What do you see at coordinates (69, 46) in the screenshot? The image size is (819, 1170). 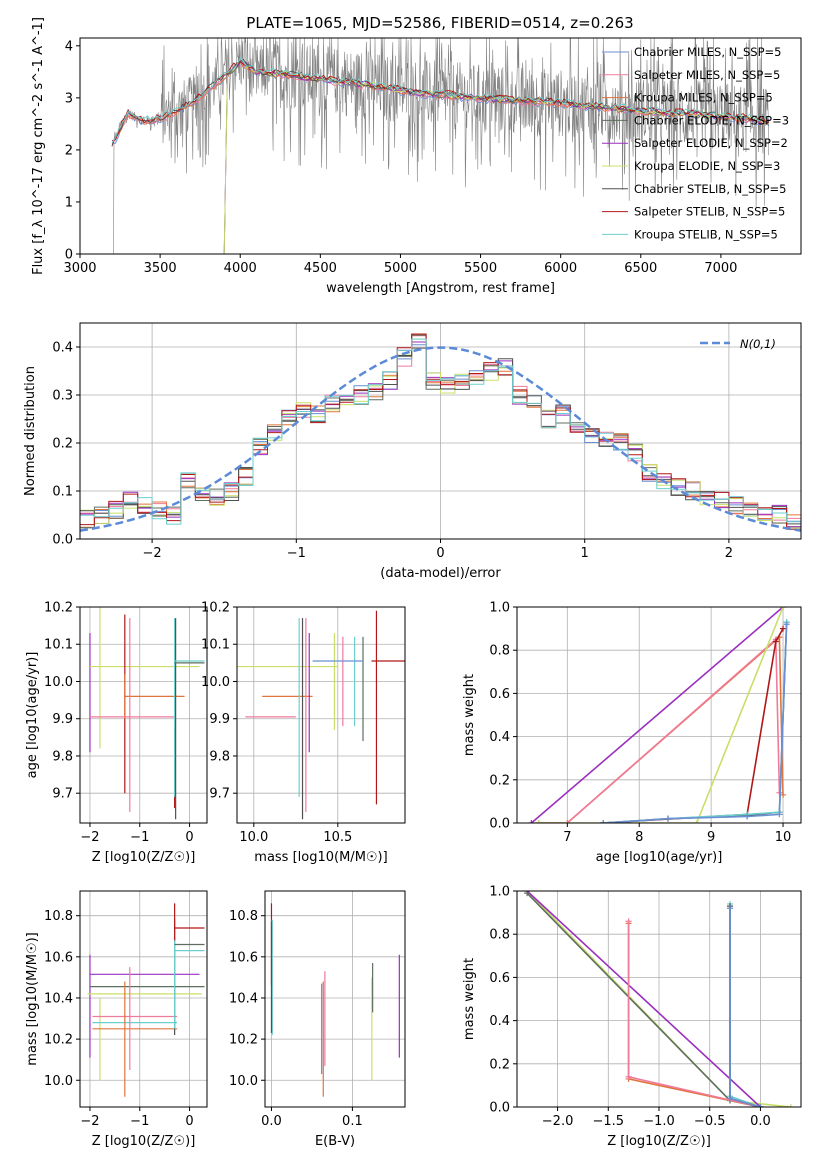 I see `y-tick-label: 4` at bounding box center [69, 46].